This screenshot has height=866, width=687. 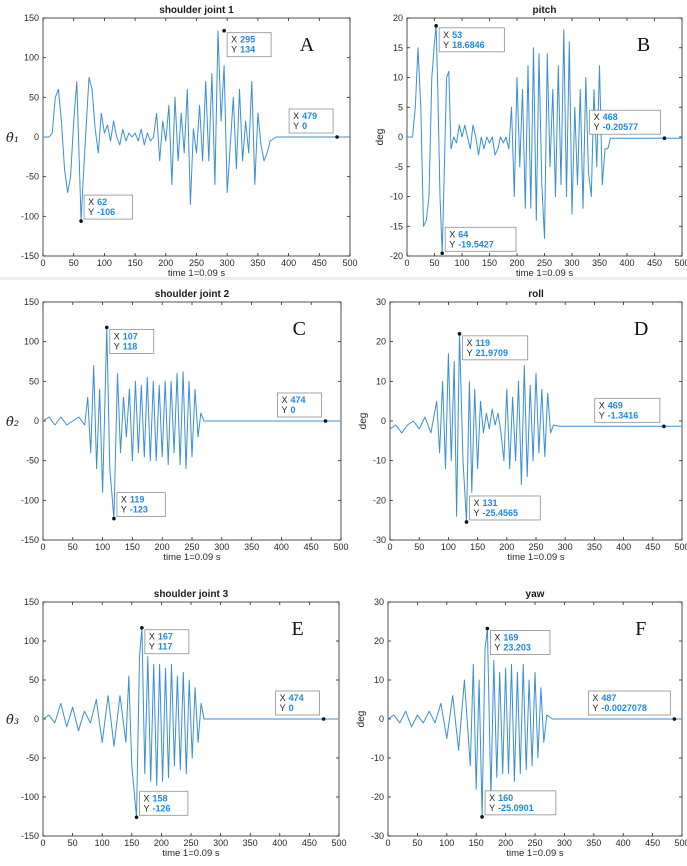 What do you see at coordinates (641, 329) in the screenshot?
I see `panel-letter: D` at bounding box center [641, 329].